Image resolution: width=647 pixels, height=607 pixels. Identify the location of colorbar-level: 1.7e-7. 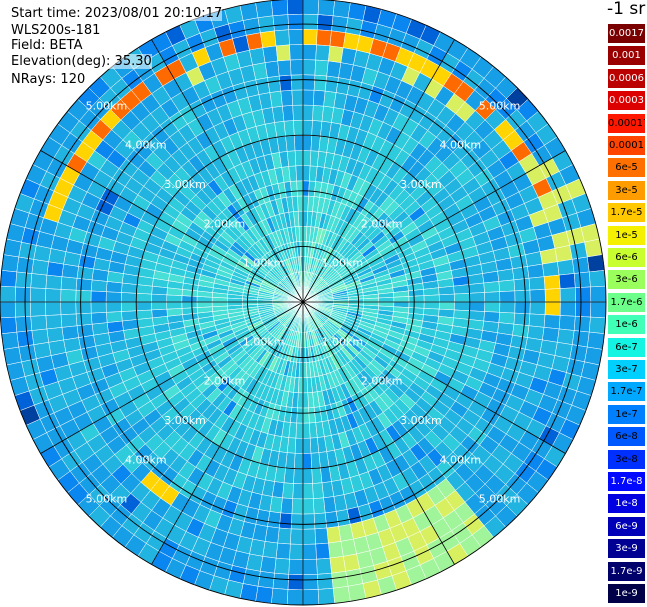
(626, 392).